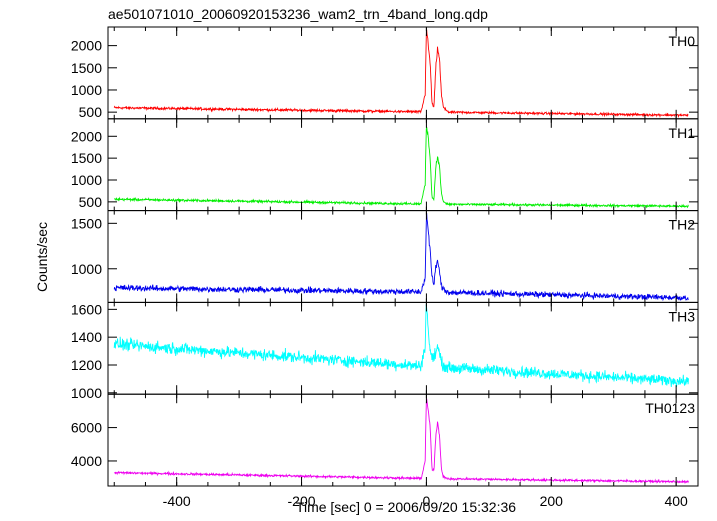 The image size is (717, 521). I want to click on series-line-th2, so click(401, 257).